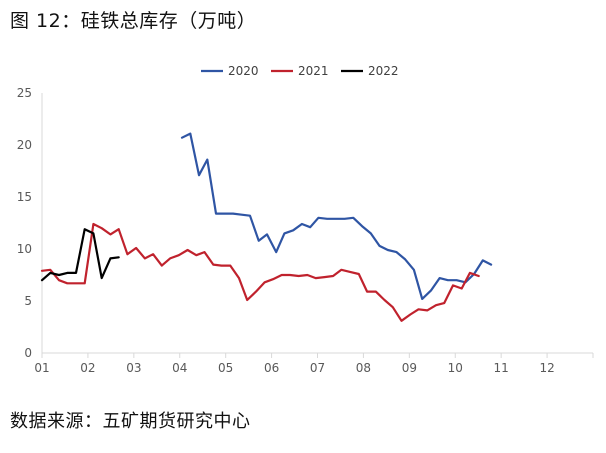 The height and width of the screenshot is (453, 606). What do you see at coordinates (24, 197) in the screenshot?
I see `y-tick-label: 15` at bounding box center [24, 197].